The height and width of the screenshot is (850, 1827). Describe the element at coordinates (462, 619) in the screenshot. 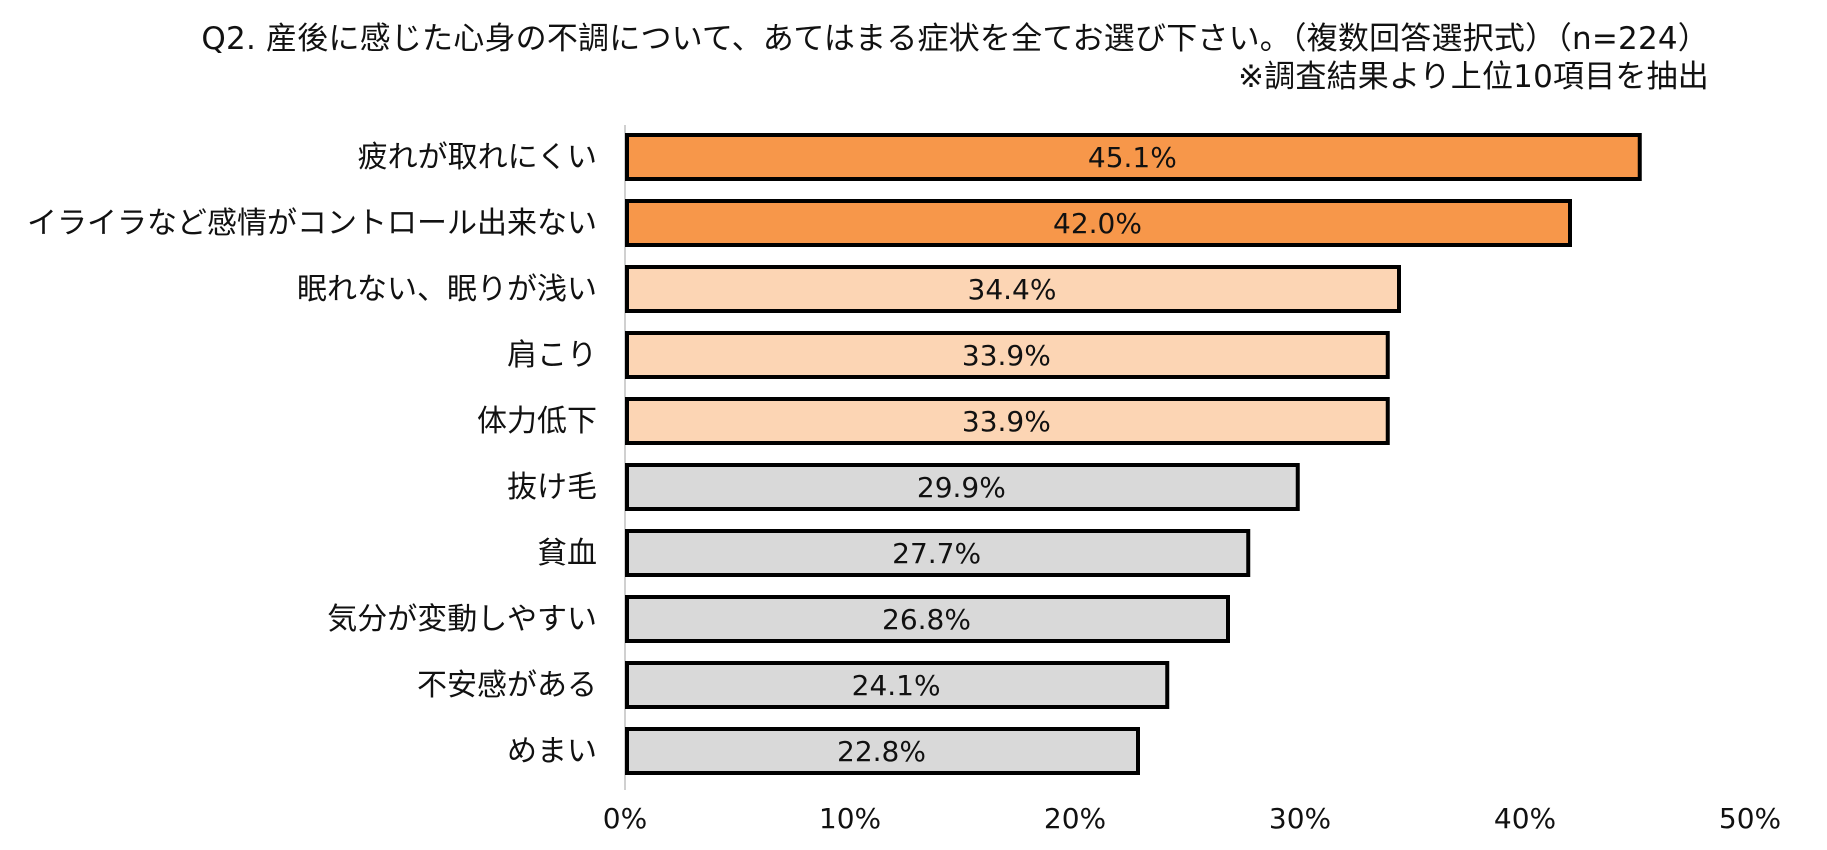

I see `category-label: 気分が変動しやすい` at that location.